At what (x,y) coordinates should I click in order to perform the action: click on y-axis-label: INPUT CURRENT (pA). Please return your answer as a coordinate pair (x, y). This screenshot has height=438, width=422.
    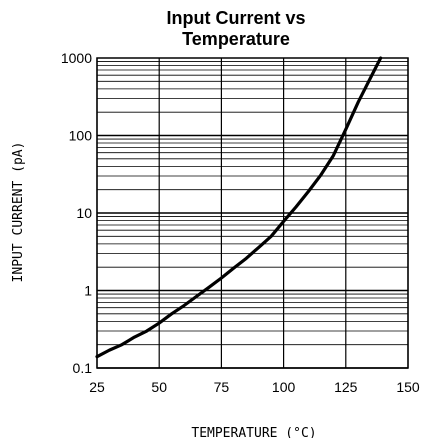
    Looking at the image, I should click on (18, 212).